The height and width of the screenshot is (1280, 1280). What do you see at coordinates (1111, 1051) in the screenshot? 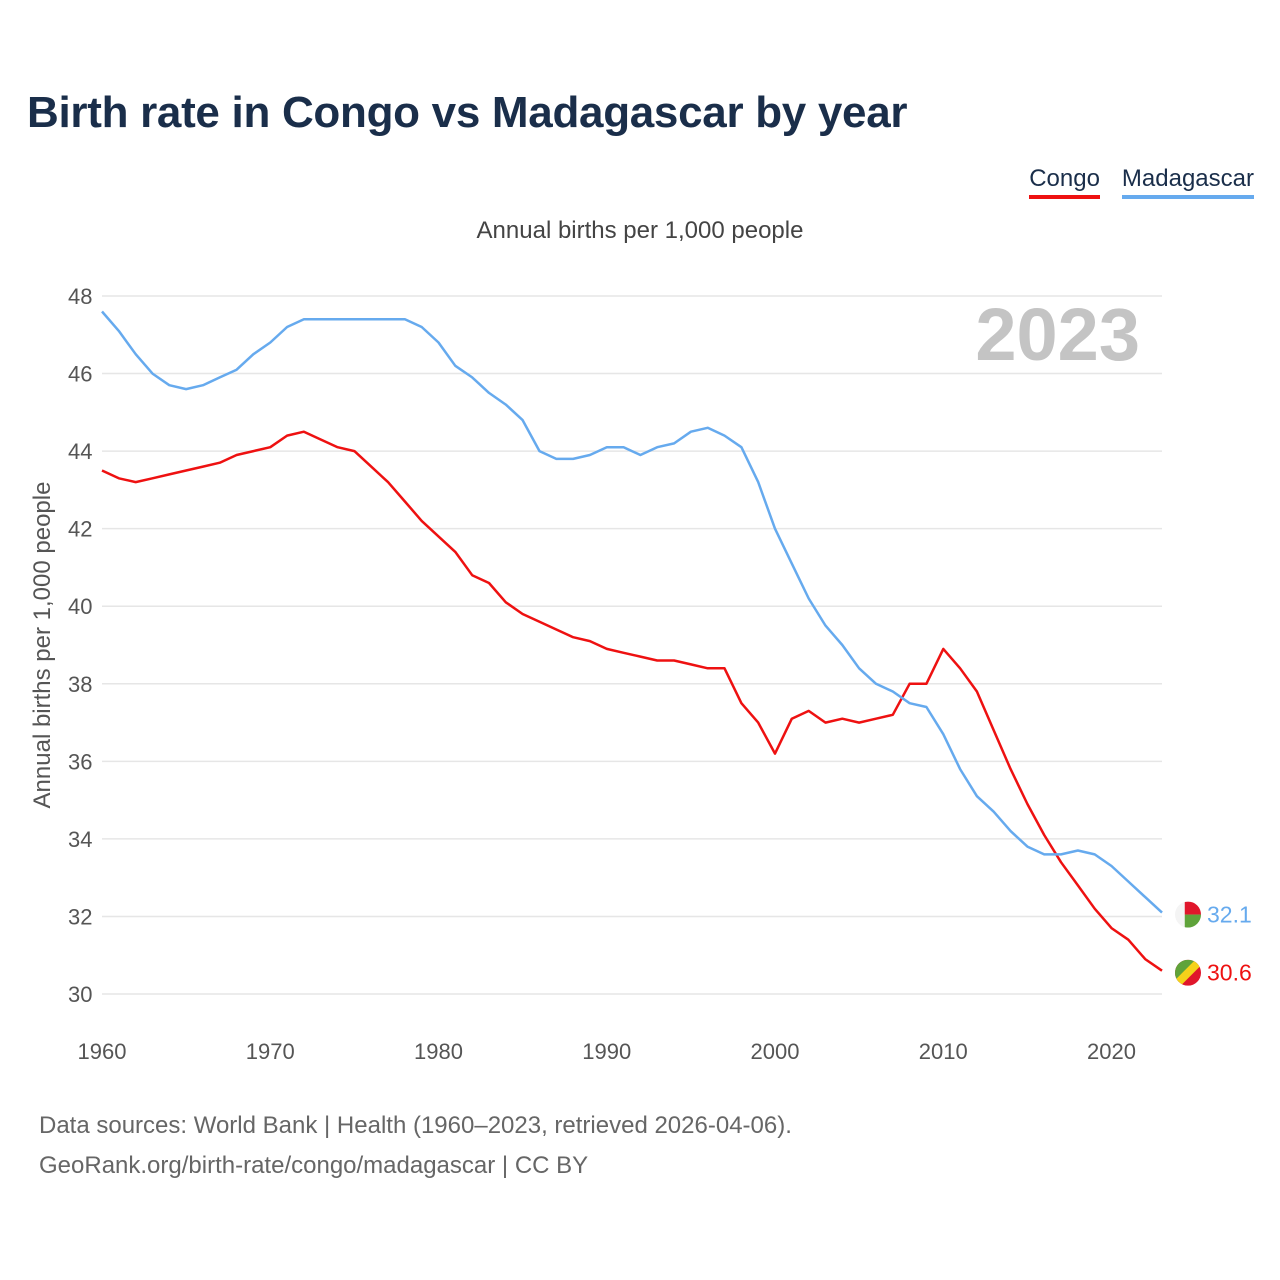
I see `x-tick-label: 2020` at bounding box center [1111, 1051].